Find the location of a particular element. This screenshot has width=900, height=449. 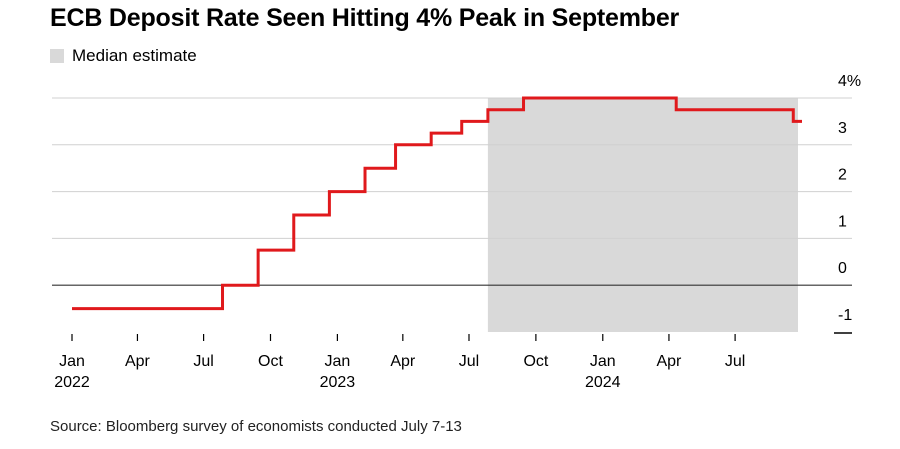

x-tick-year-label: 2024 is located at coordinates (603, 382).